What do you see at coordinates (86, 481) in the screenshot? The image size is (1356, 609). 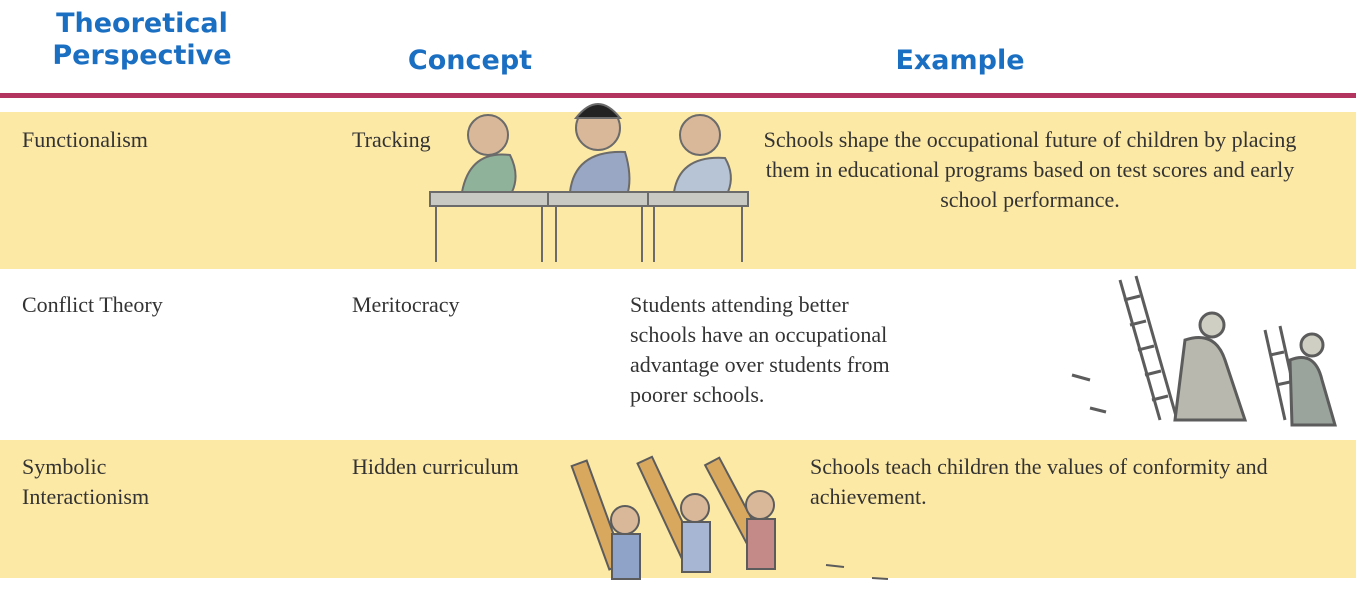 I see `perspective-cell: Symbolic Interactionism` at bounding box center [86, 481].